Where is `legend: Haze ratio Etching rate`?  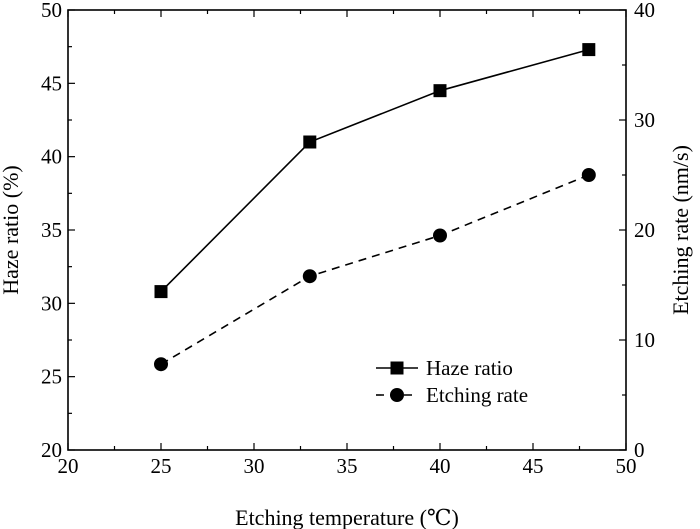
legend: Haze ratio Etching rate is located at coordinates (452, 381).